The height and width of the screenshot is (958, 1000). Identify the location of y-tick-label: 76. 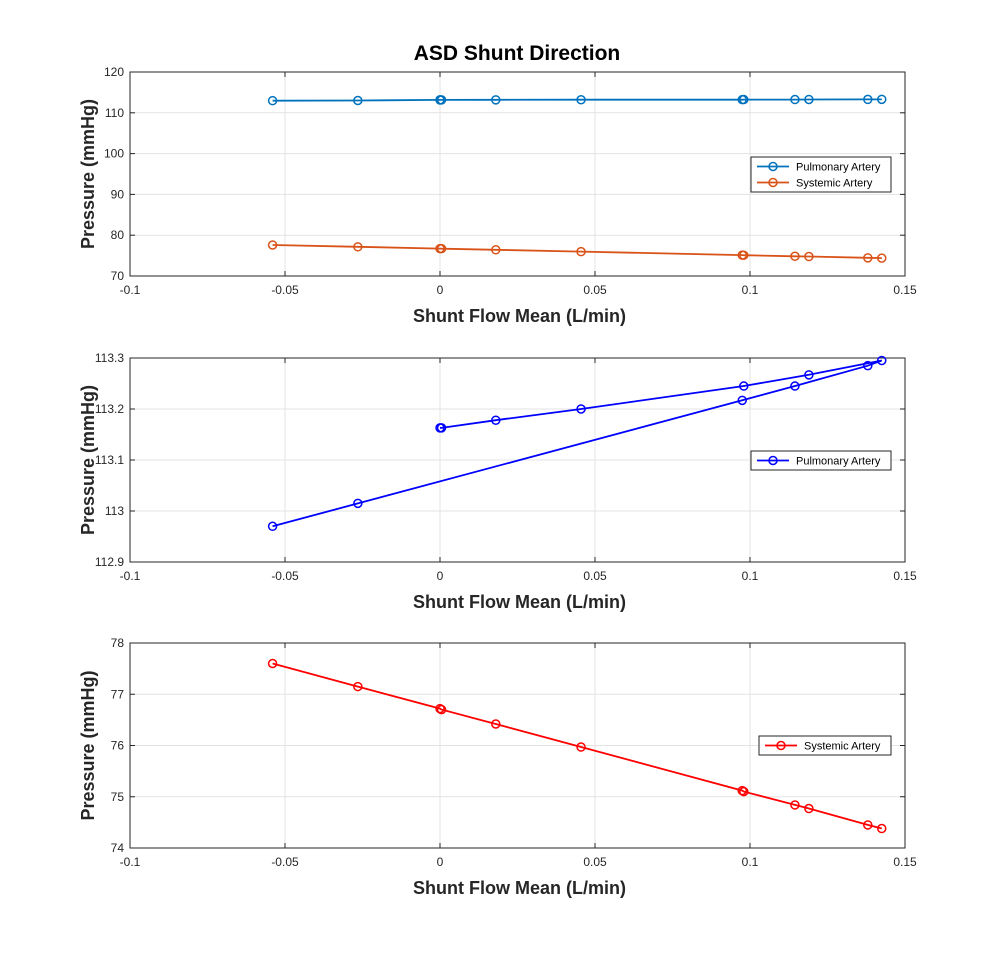
(118, 746).